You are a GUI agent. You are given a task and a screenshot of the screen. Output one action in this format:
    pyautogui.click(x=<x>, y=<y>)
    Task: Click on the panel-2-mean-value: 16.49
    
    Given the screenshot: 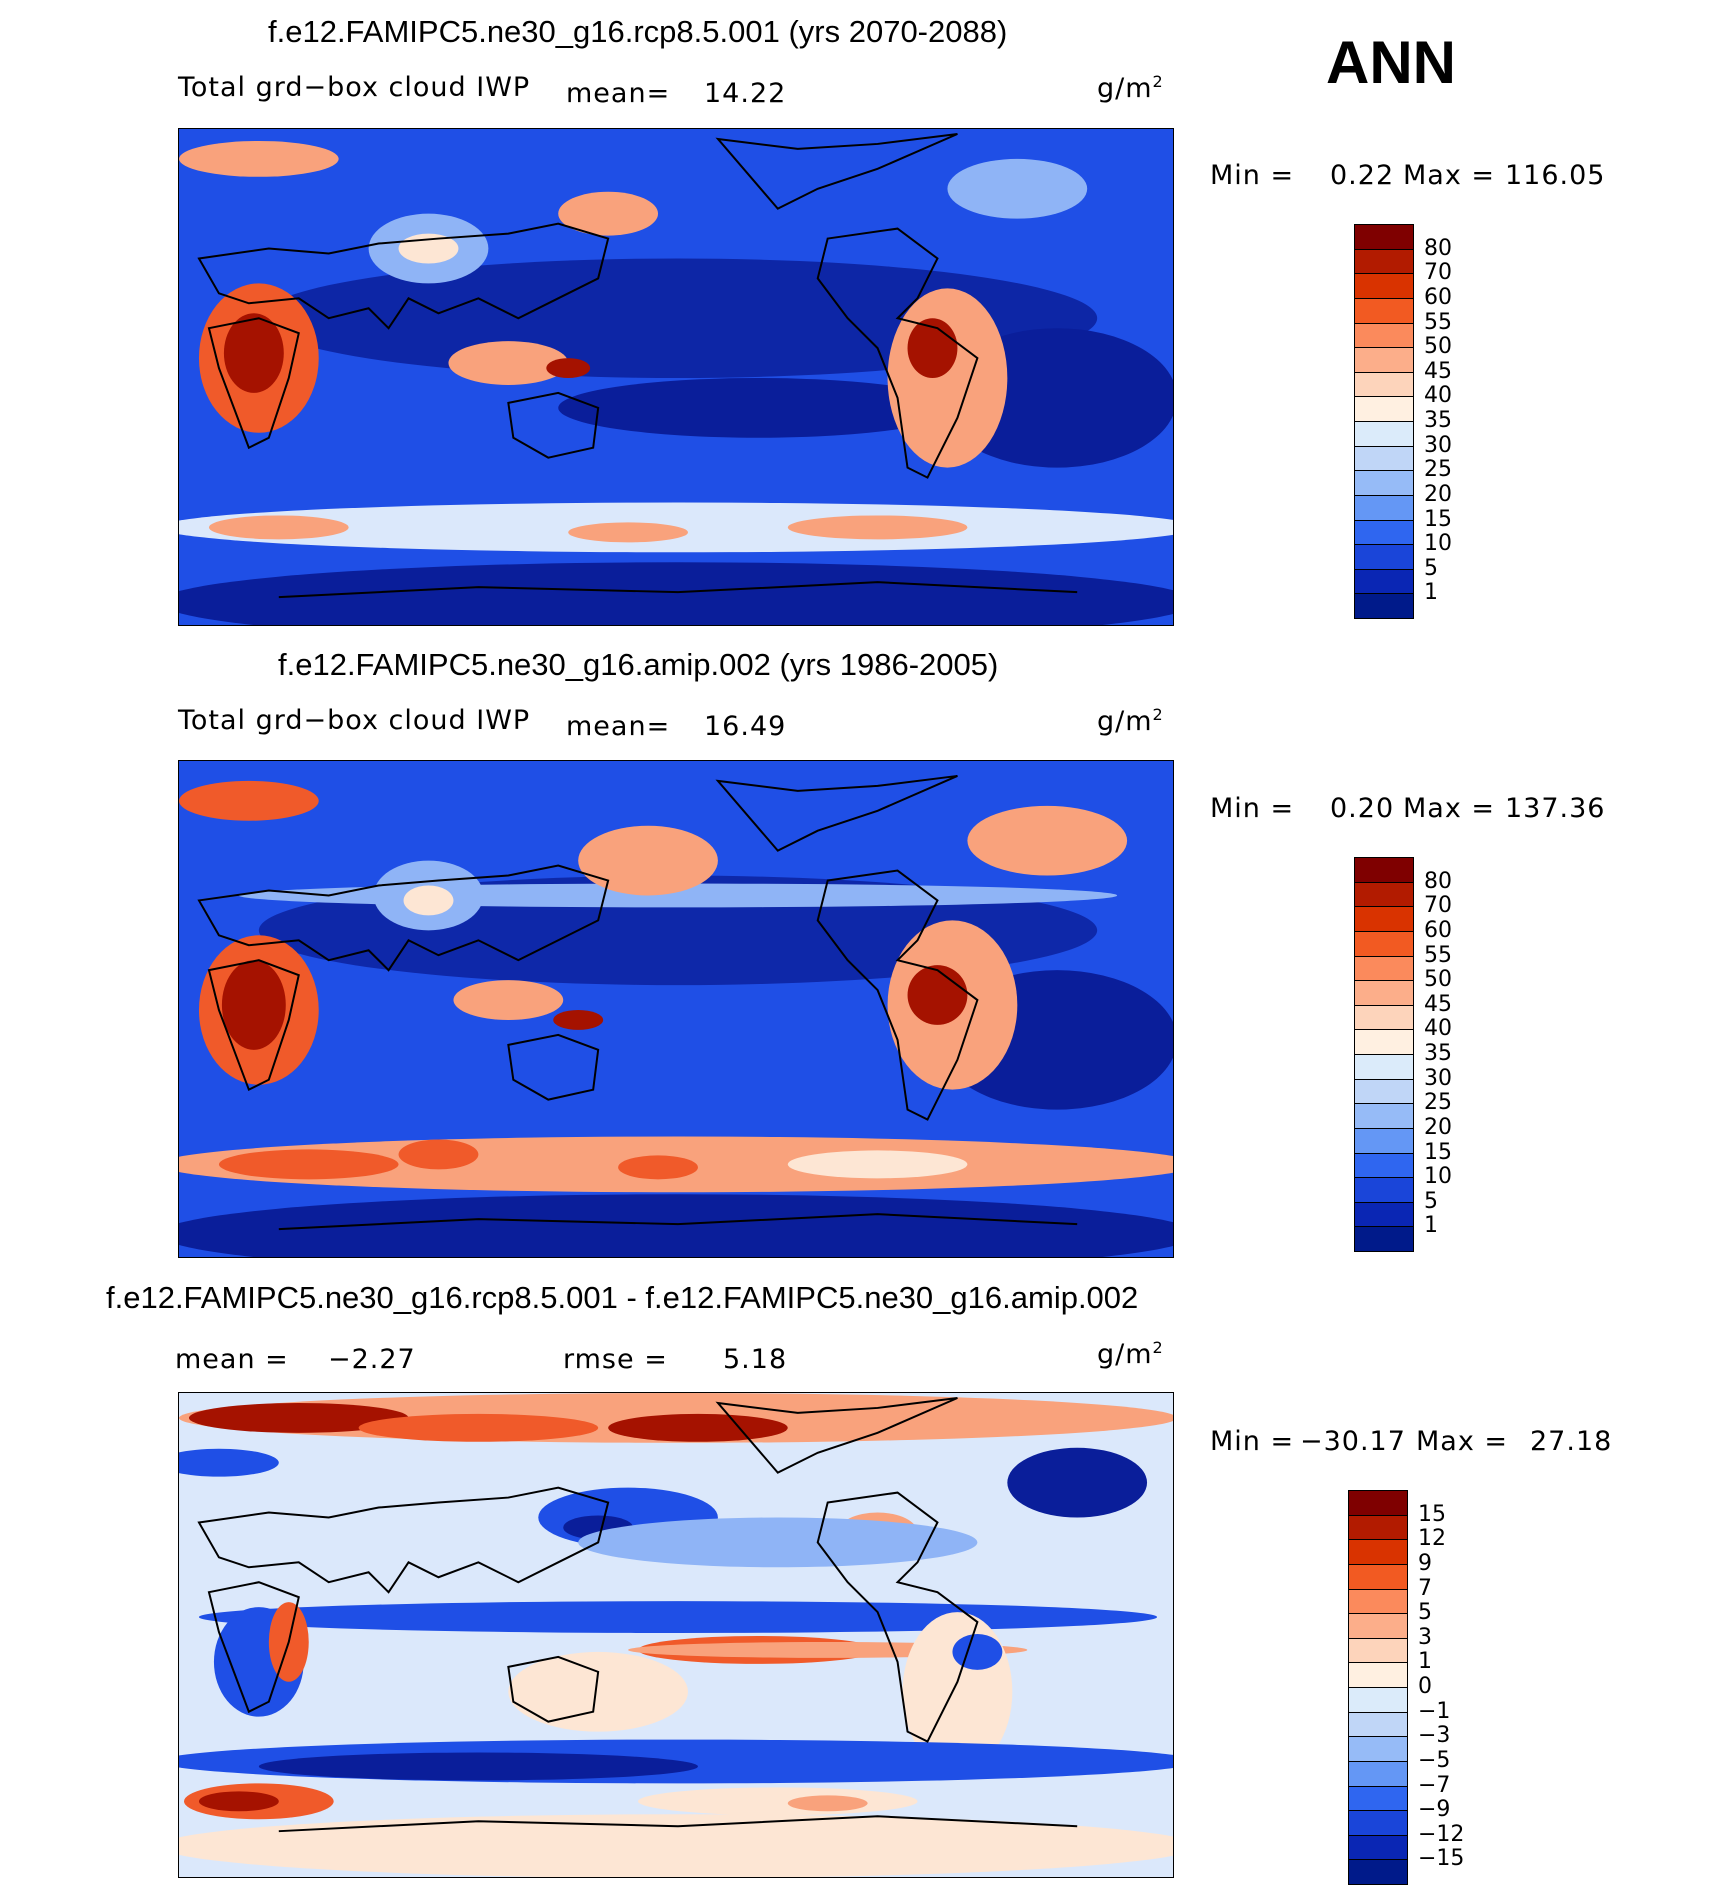 What is the action you would take?
    pyautogui.click(x=745, y=726)
    